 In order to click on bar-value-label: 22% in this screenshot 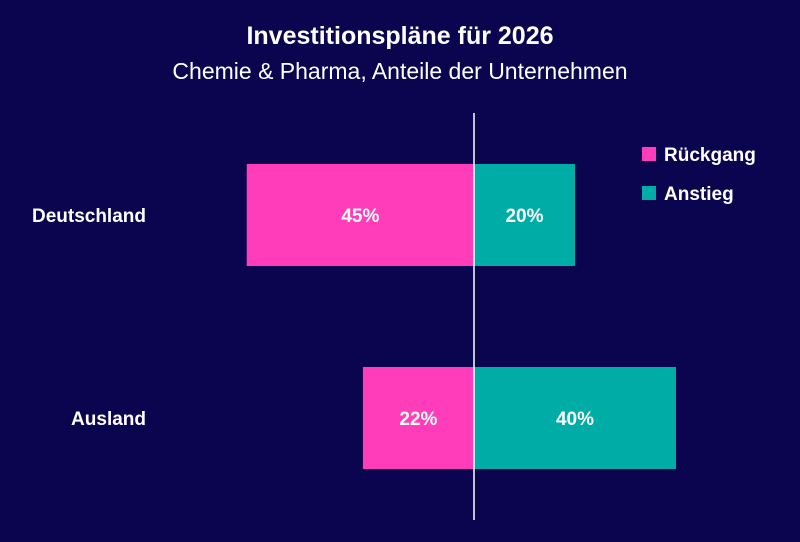, I will do `click(418, 419)`.